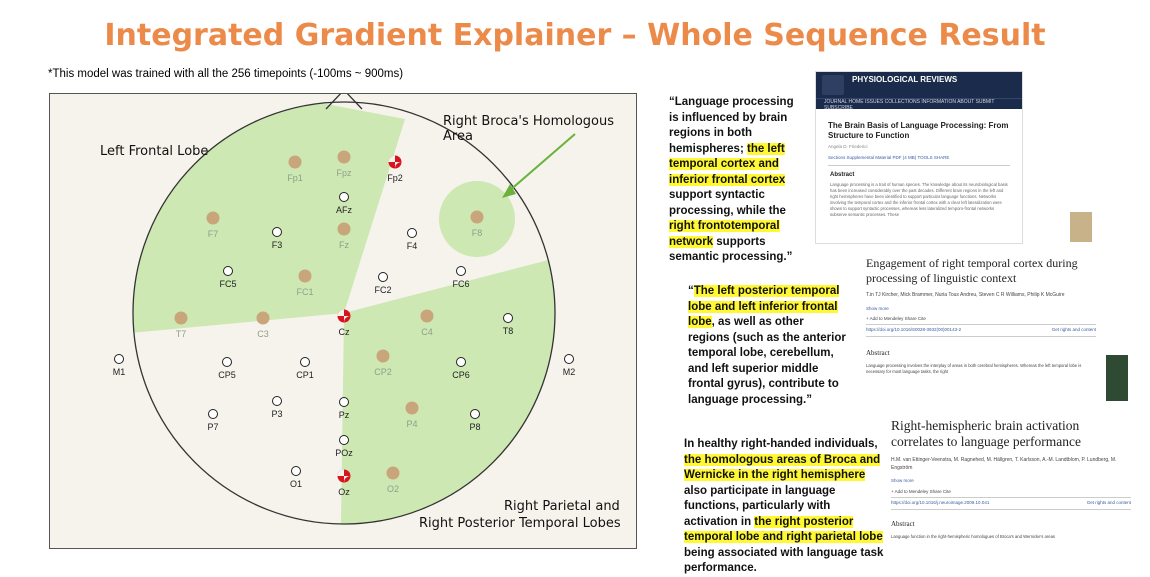 The image size is (1150, 577). What do you see at coordinates (475, 420) in the screenshot?
I see `electrode-p8: P8` at bounding box center [475, 420].